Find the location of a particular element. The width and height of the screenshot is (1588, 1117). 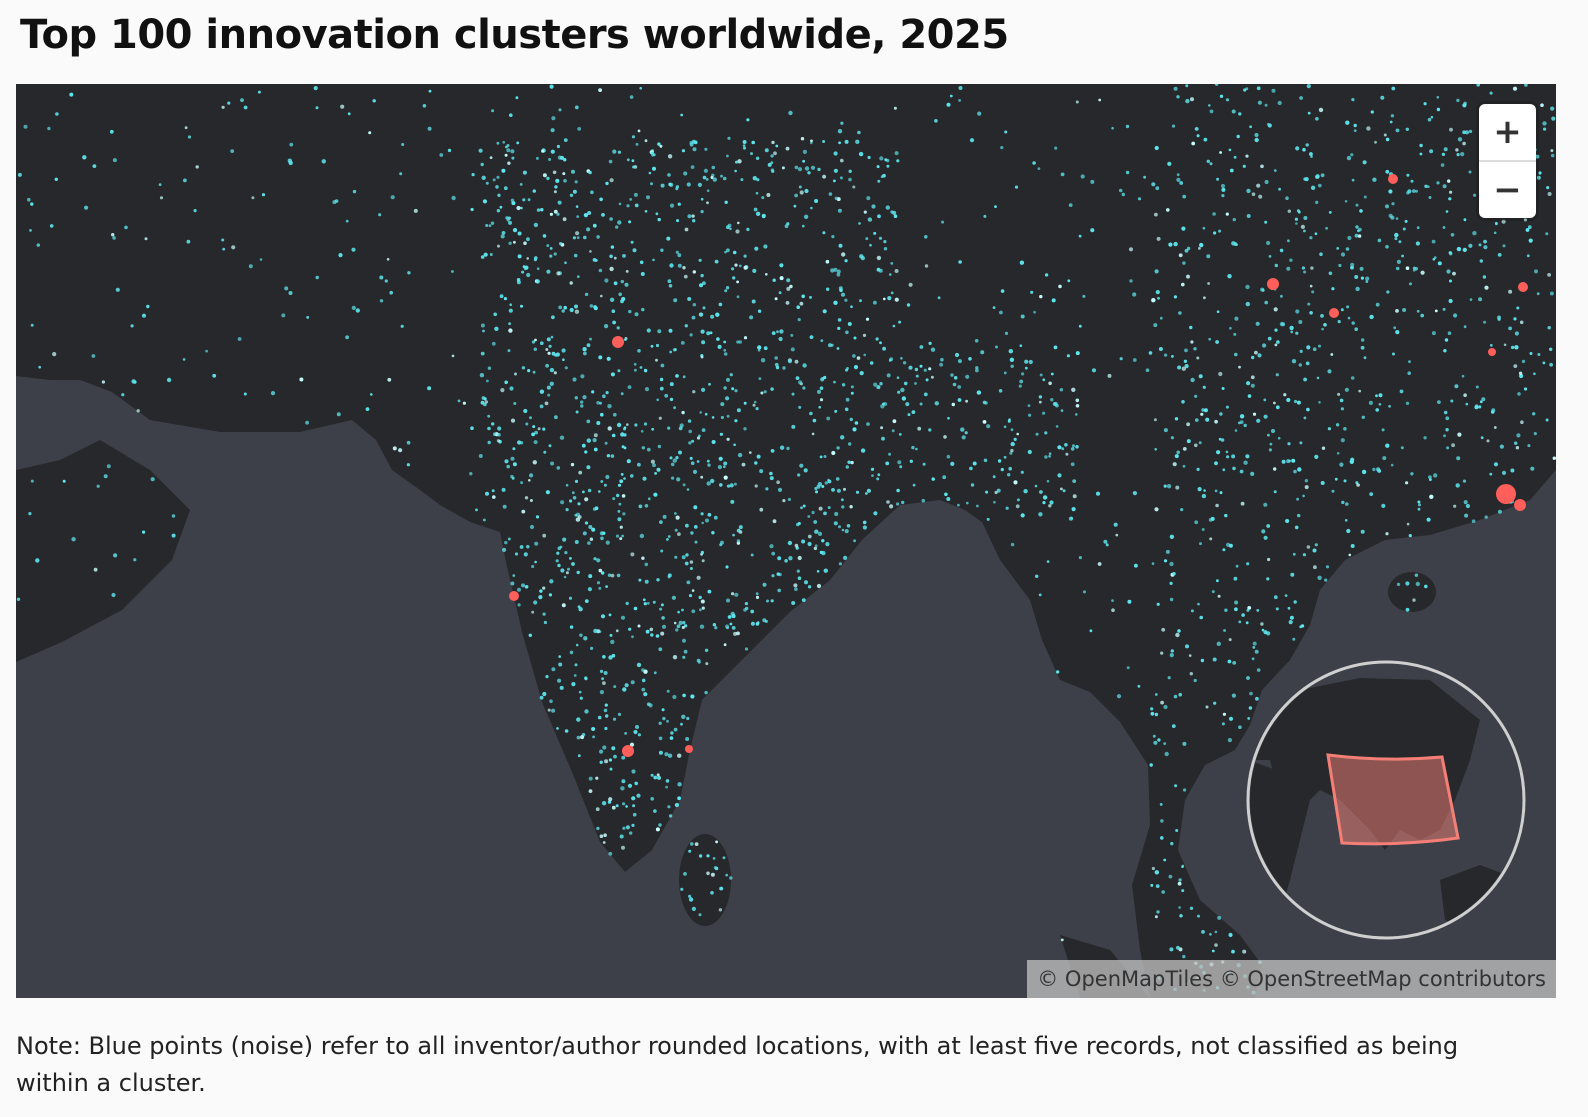

inset-view-extent is located at coordinates (1393, 799).